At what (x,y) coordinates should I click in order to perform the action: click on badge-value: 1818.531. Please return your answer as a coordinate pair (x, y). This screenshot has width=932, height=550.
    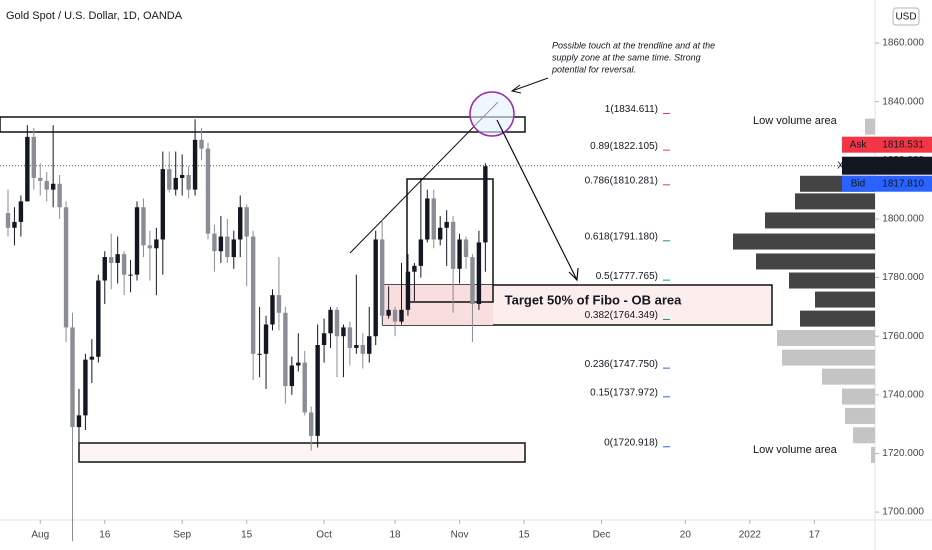
    Looking at the image, I should click on (903, 144).